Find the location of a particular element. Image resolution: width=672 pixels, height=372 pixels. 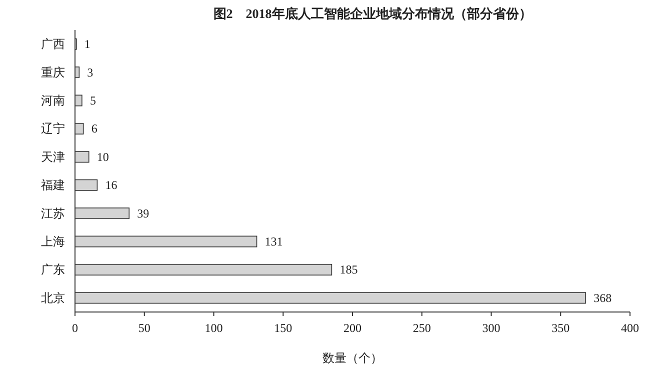

x-tick-label: 0 is located at coordinates (75, 328).